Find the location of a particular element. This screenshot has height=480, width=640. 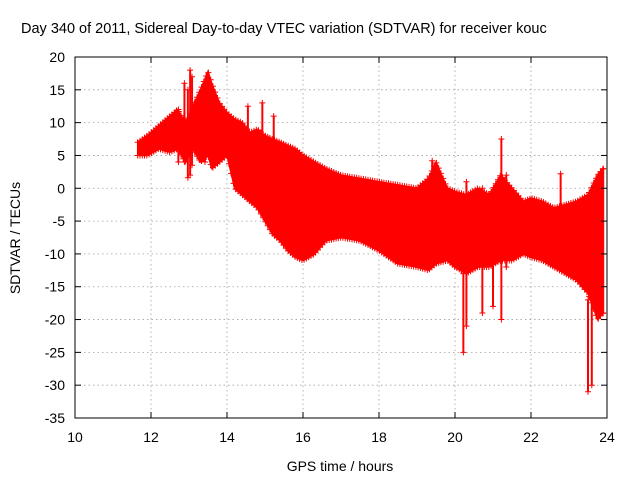

x-tick-label: 24 is located at coordinates (607, 437).